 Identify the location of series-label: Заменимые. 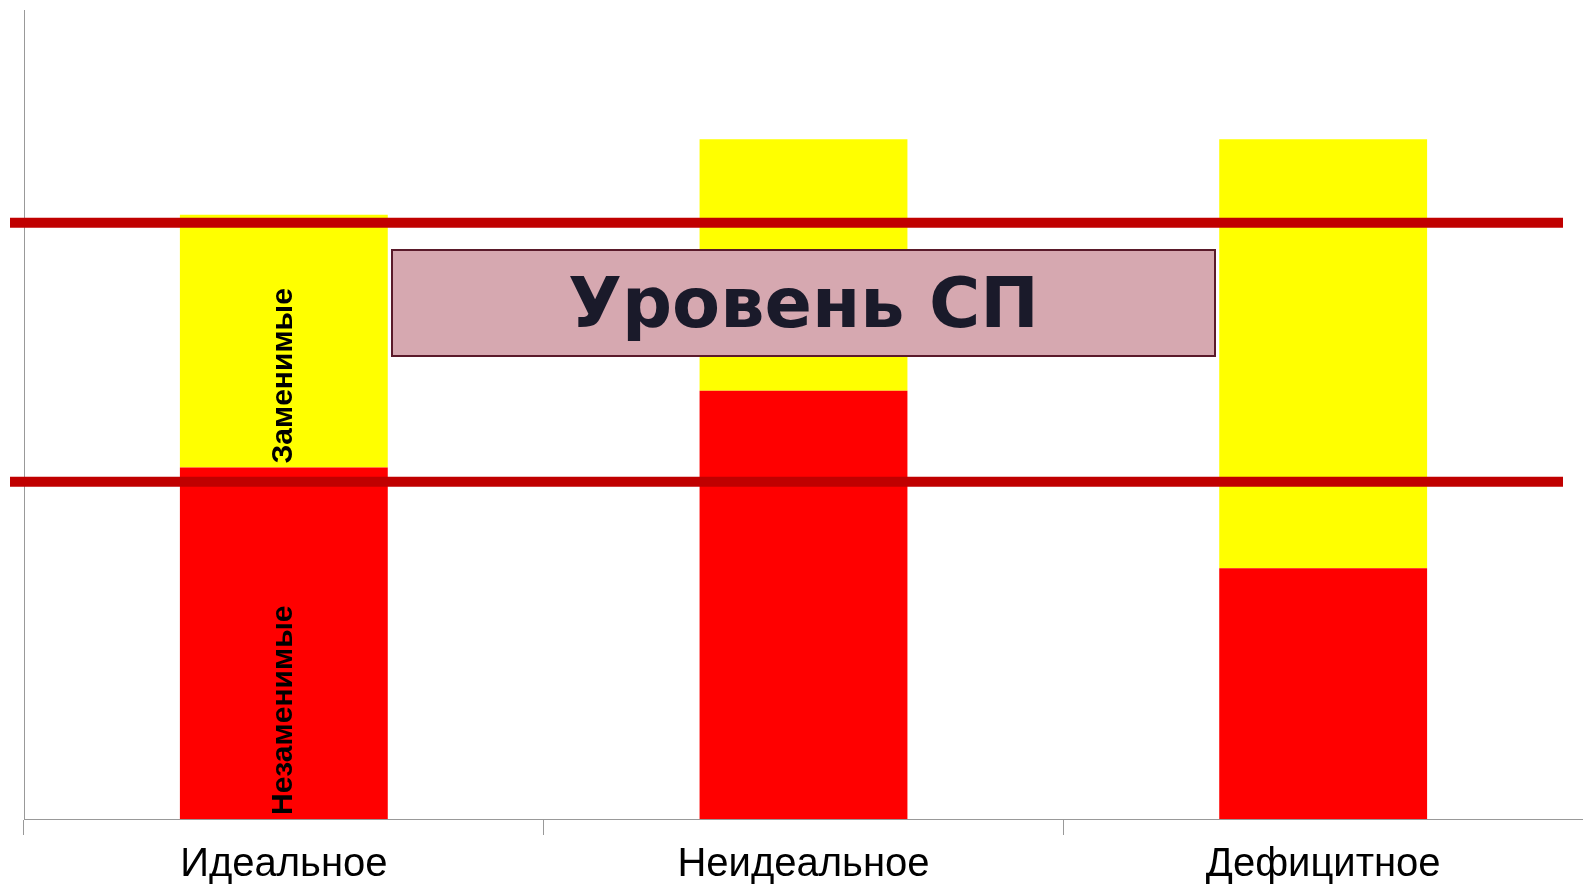
(282, 376).